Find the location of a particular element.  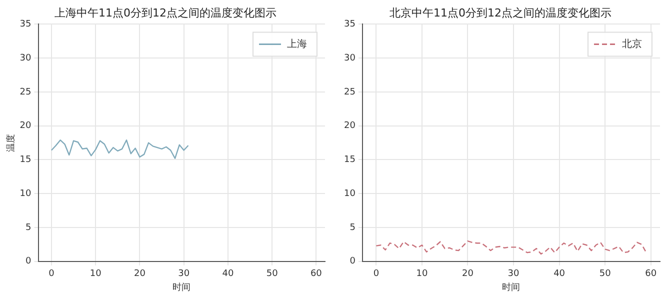

chart-title: 北京中午11点0分到12点之间的温度变化图示 is located at coordinates (501, 13).